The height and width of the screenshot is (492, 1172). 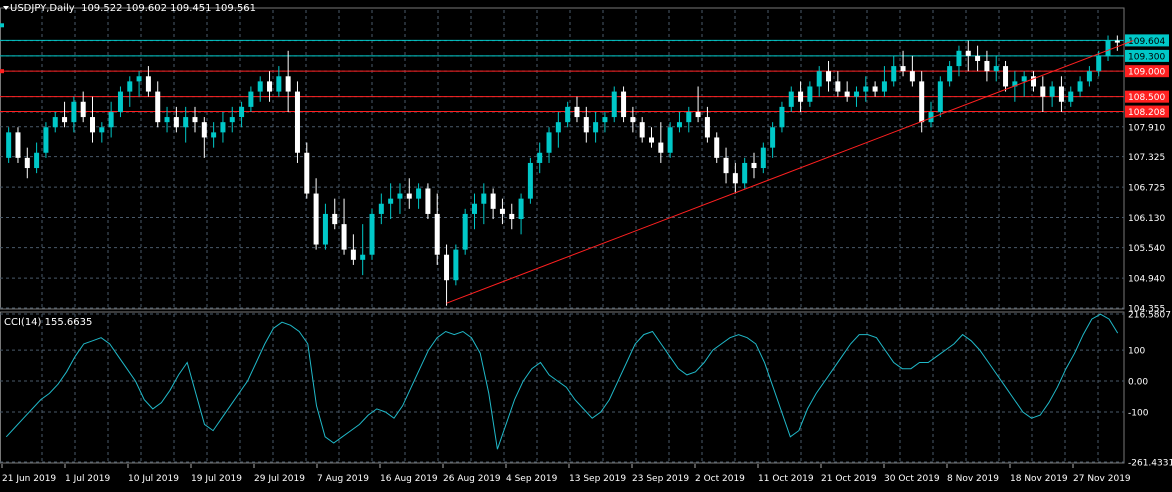 I want to click on price-tick-label: 106.130, so click(x=1146, y=219).